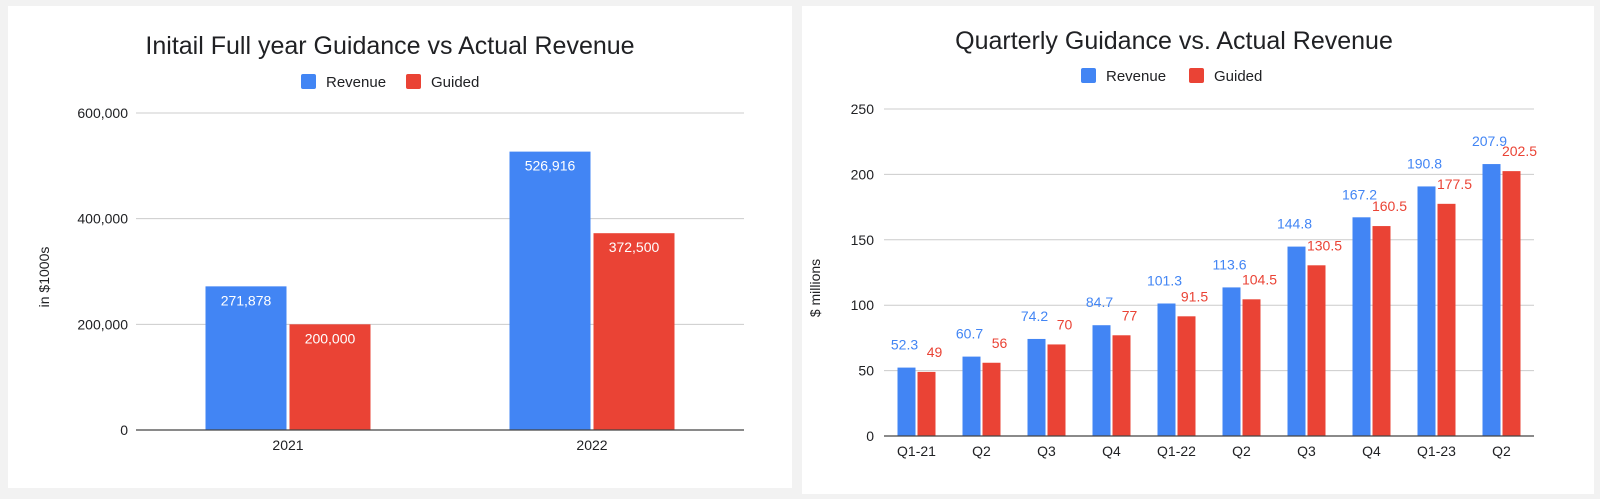 This screenshot has height=499, width=1600. What do you see at coordinates (634, 247) in the screenshot?
I see `data-label: 372,500` at bounding box center [634, 247].